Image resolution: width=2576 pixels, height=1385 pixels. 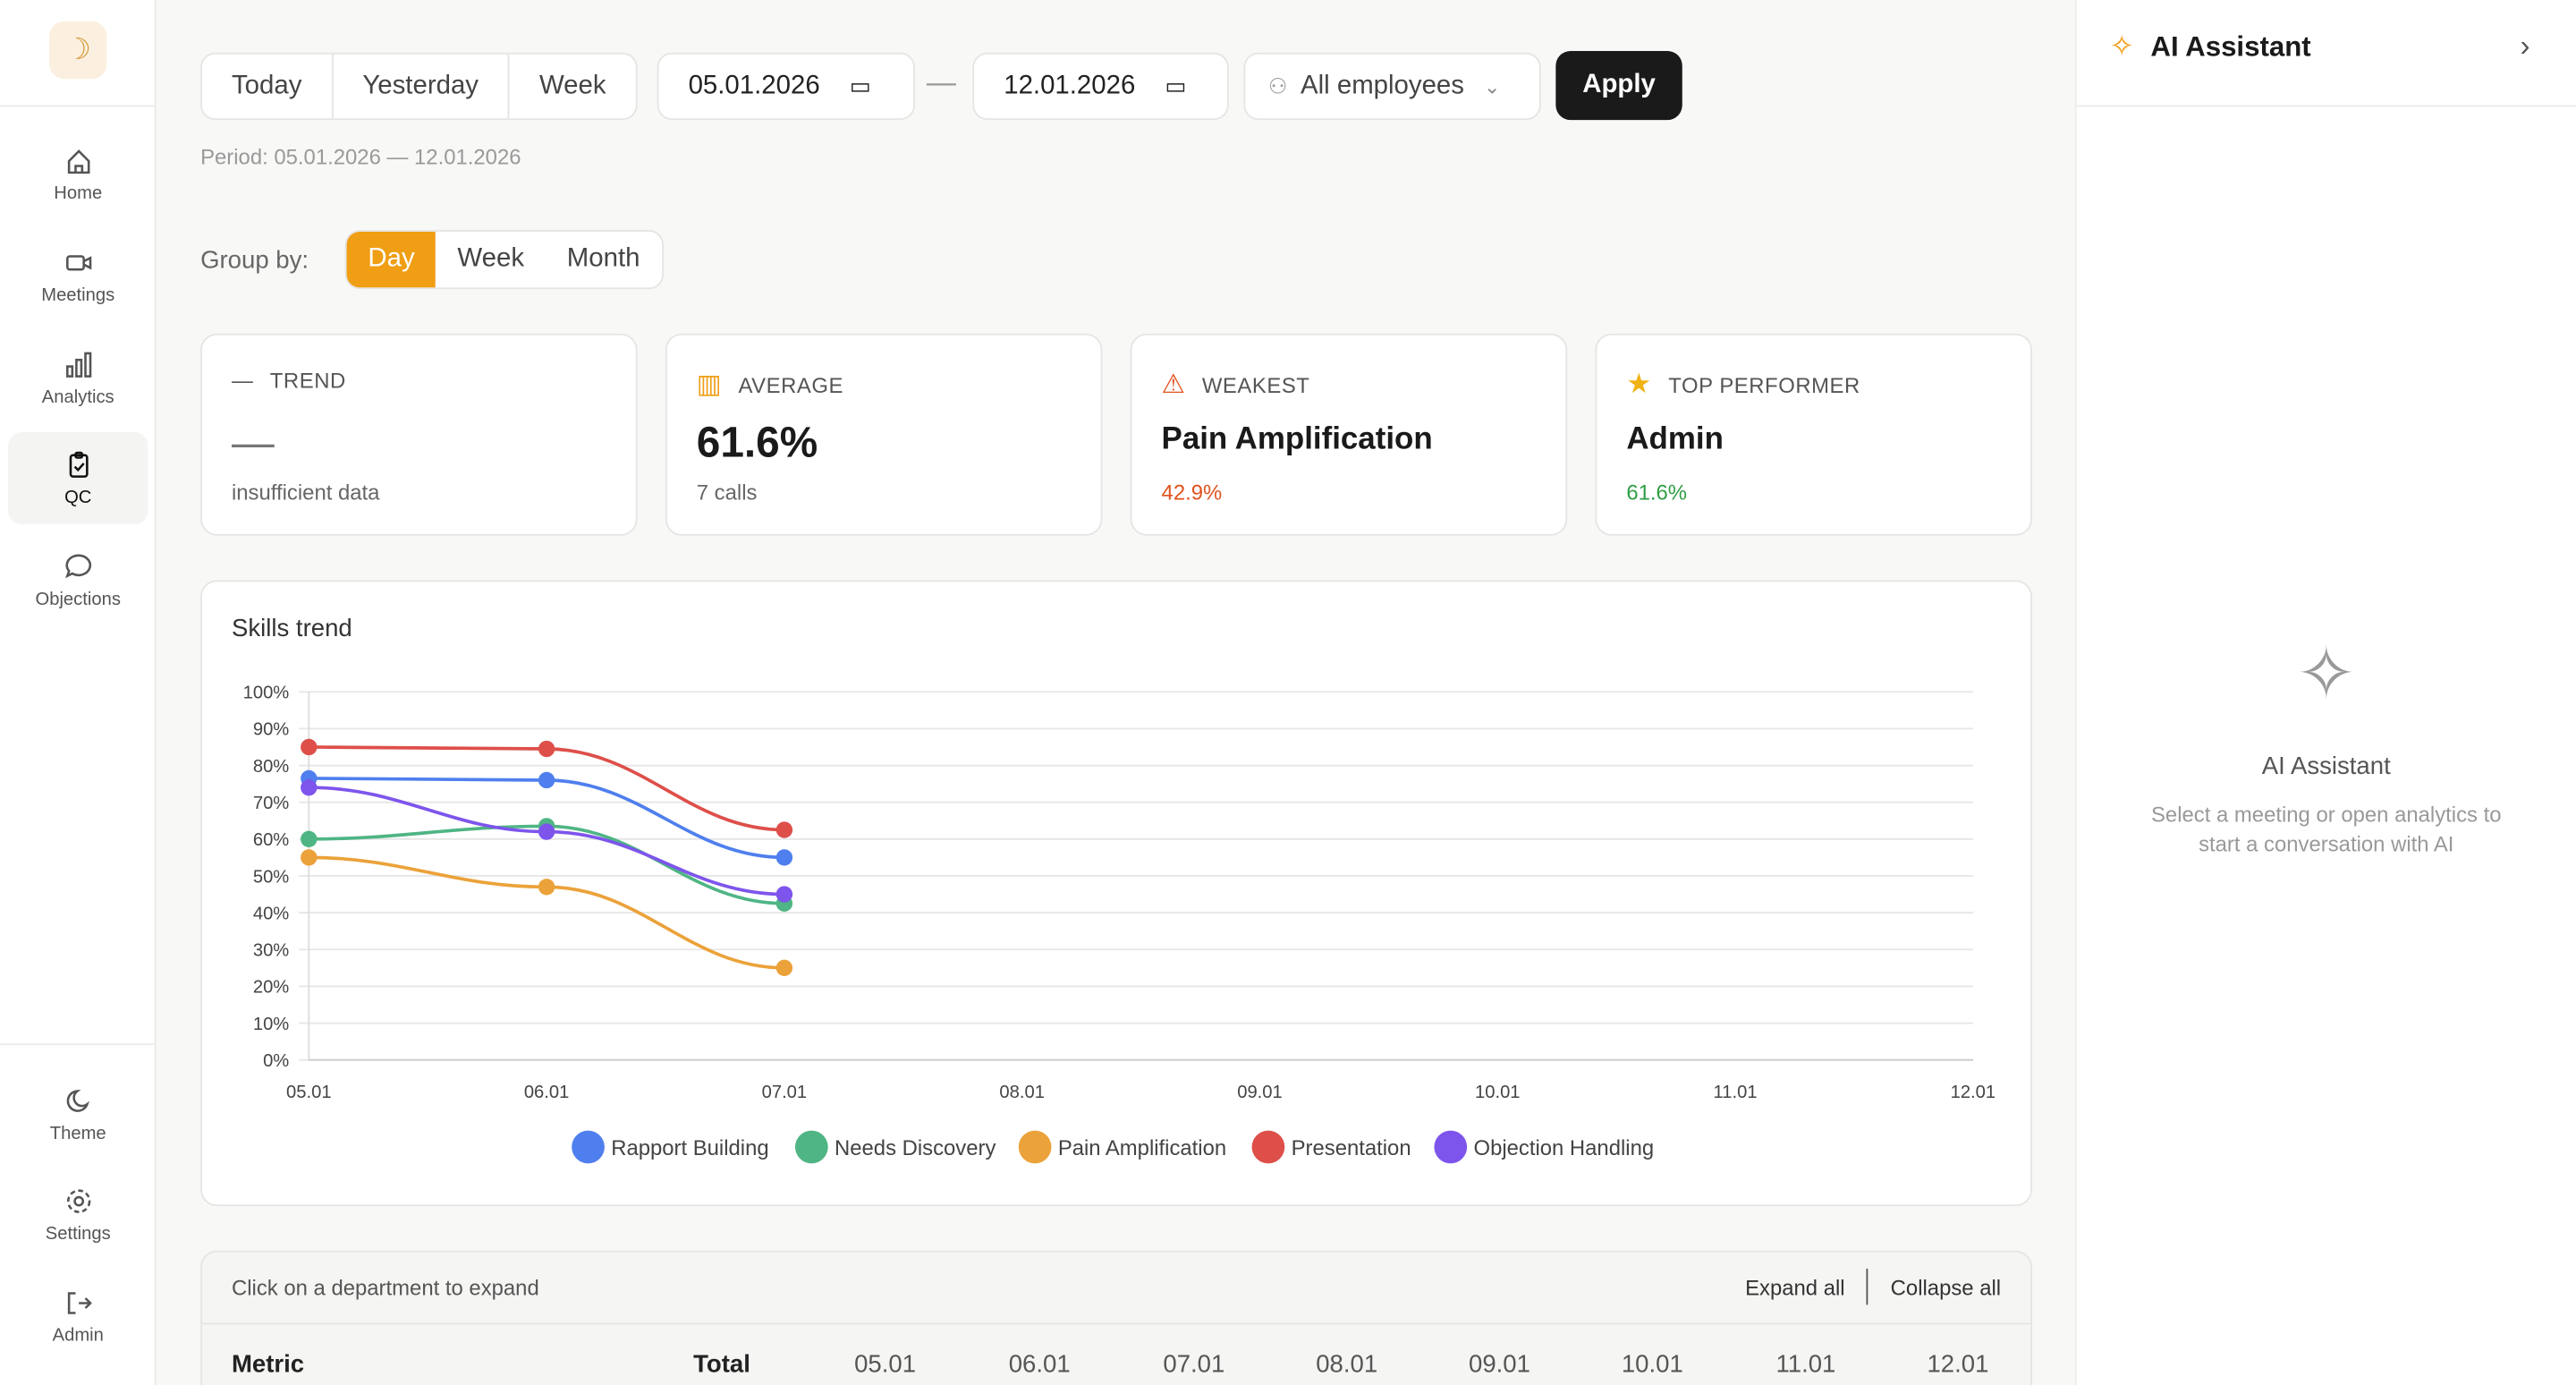 What do you see at coordinates (603, 258) in the screenshot?
I see `group-by-month: Month` at bounding box center [603, 258].